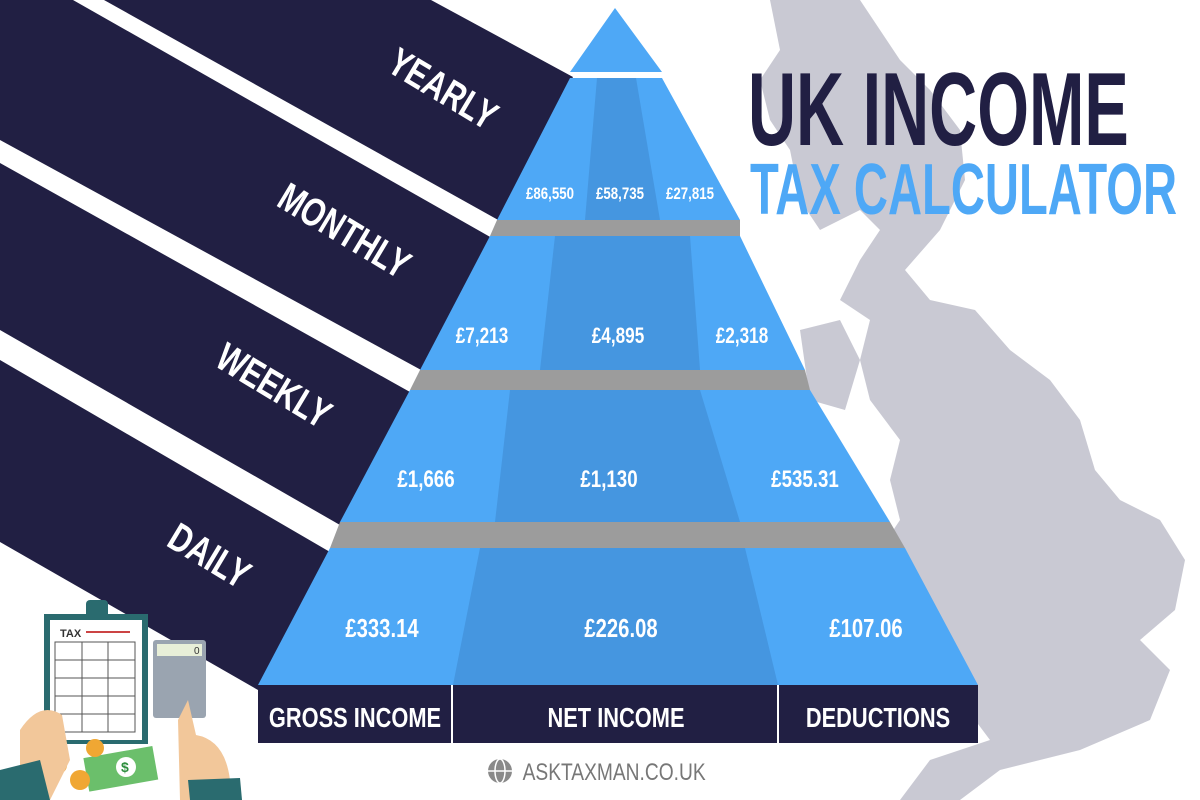 The image size is (1200, 800). What do you see at coordinates (550, 194) in the screenshot?
I see `yearly-gross-value: £86,550` at bounding box center [550, 194].